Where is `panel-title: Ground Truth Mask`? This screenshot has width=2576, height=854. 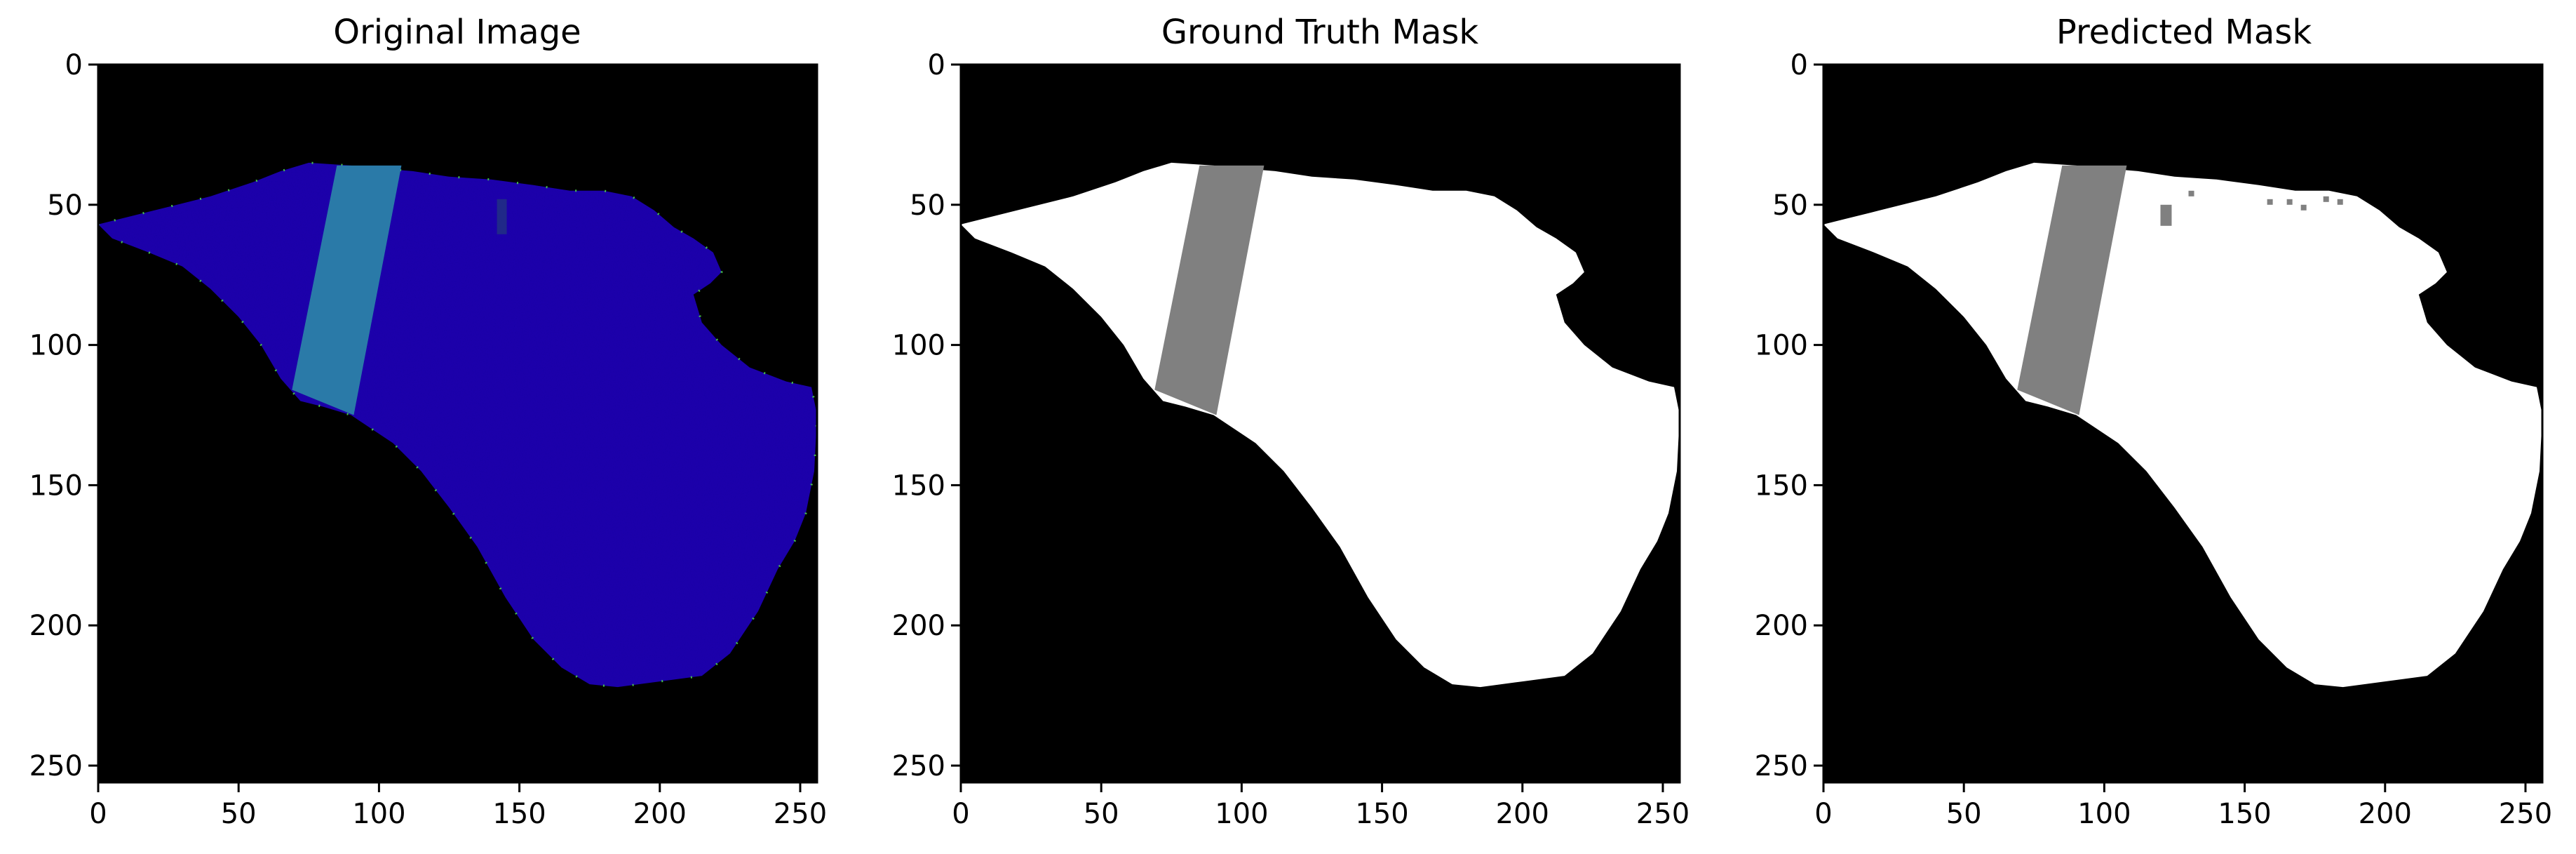
panel-title: Ground Truth Mask is located at coordinates (1320, 32).